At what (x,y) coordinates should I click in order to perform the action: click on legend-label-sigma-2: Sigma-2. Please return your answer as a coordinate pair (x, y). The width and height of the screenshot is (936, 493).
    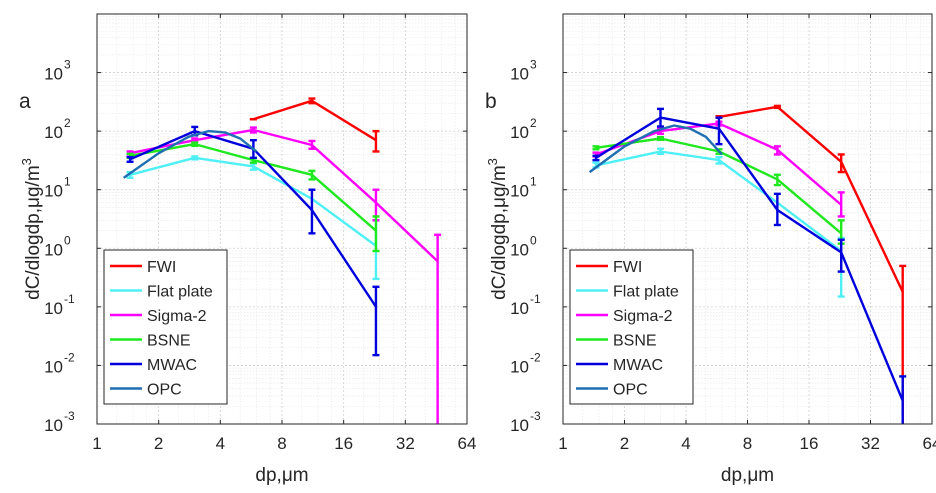
    Looking at the image, I should click on (177, 316).